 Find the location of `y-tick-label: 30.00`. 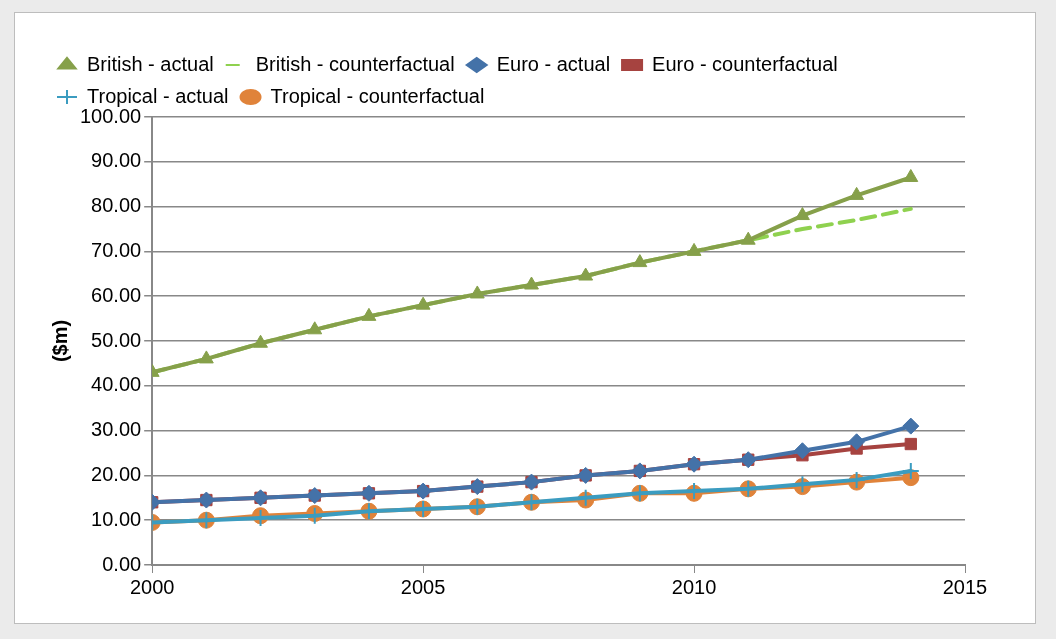

y-tick-label: 30.00 is located at coordinates (116, 429).